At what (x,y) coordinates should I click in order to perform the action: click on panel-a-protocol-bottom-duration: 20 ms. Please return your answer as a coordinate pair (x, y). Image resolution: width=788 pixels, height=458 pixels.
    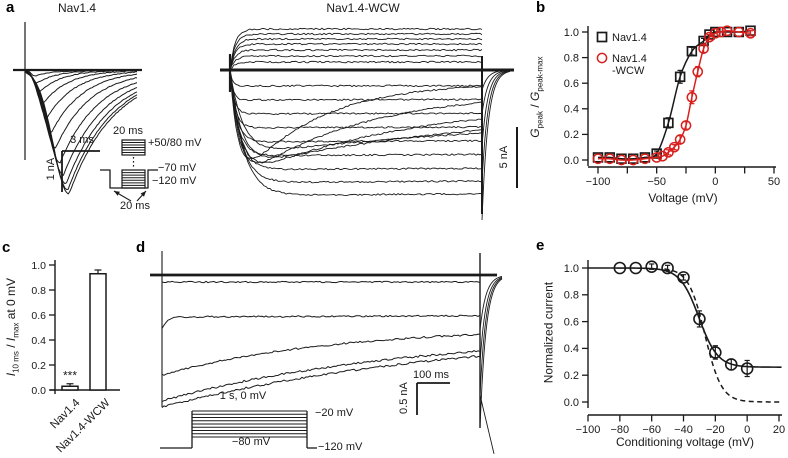
    Looking at the image, I should click on (135, 206).